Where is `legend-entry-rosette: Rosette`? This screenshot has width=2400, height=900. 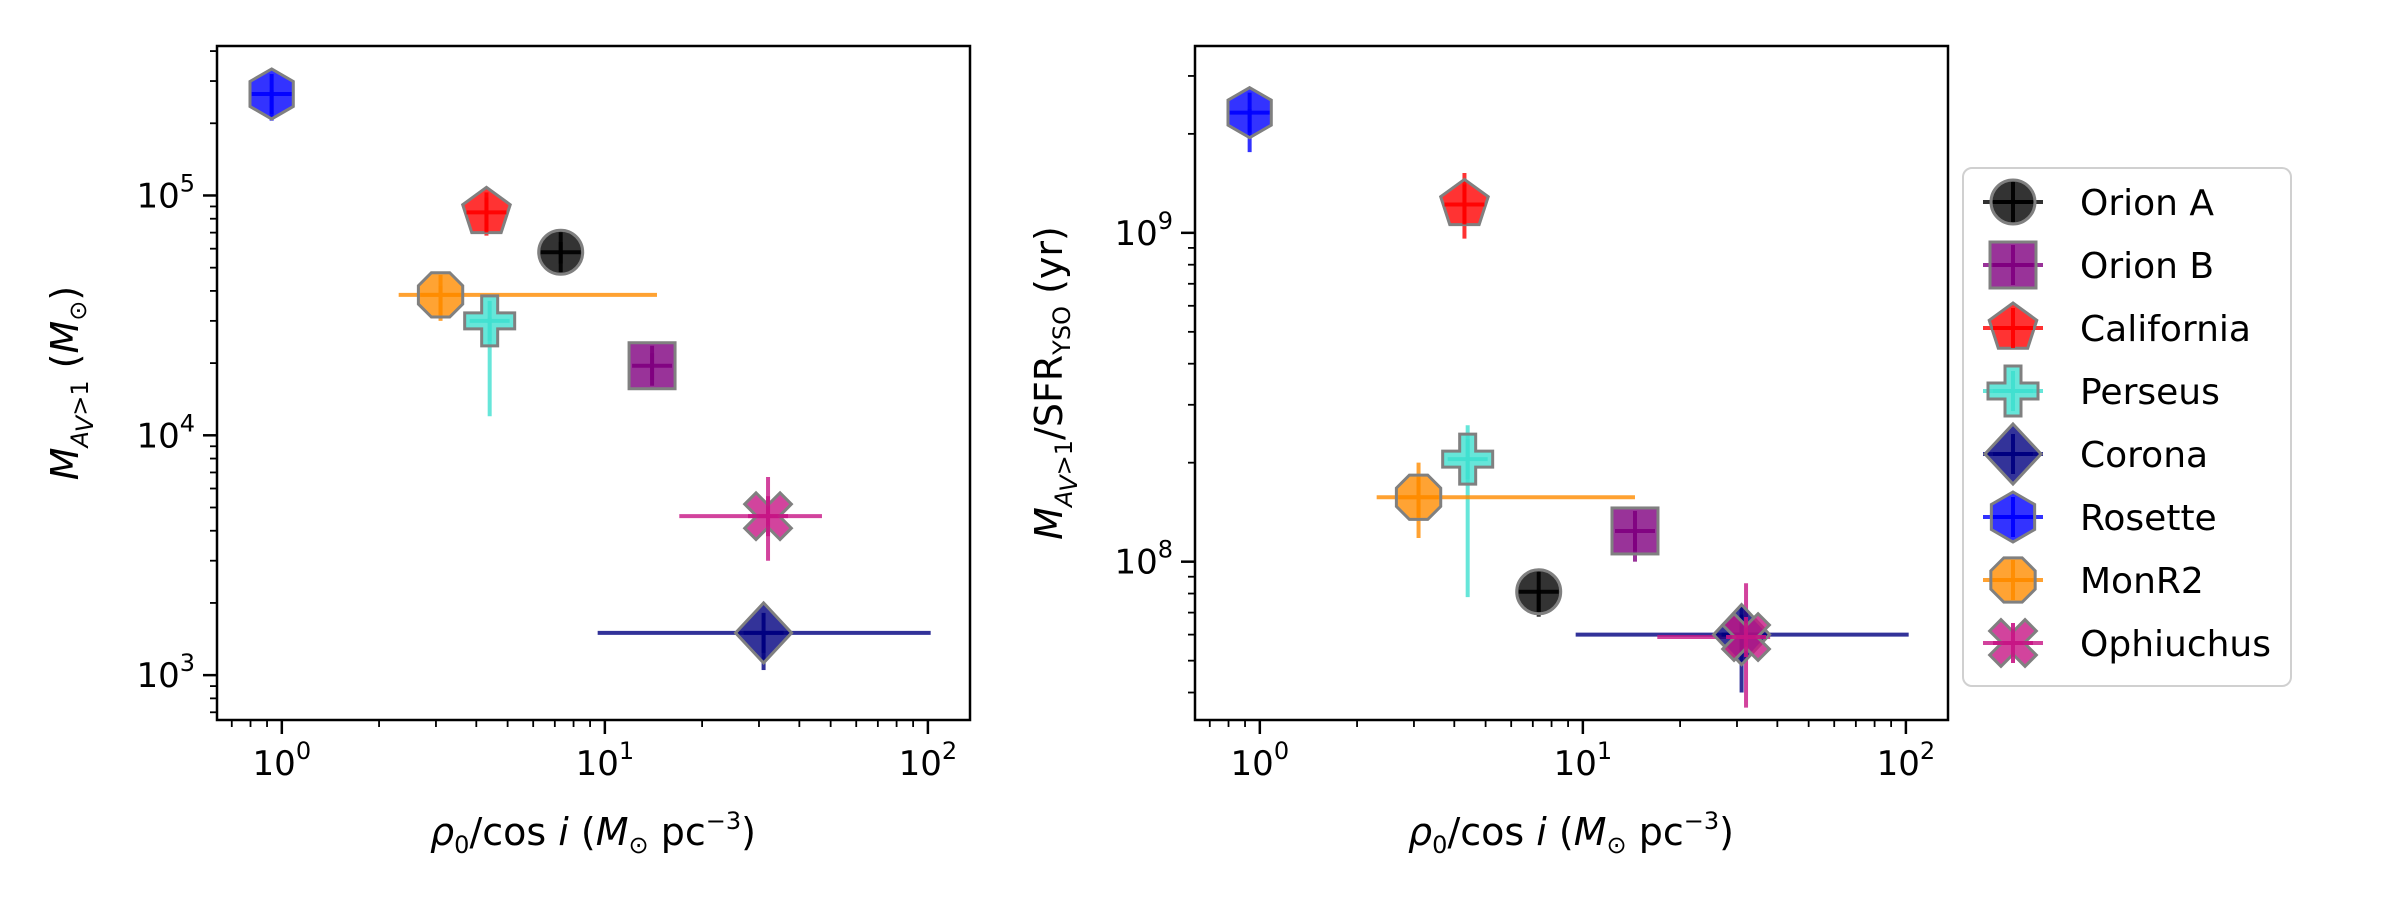 legend-entry-rosette: Rosette is located at coordinates (2100, 517).